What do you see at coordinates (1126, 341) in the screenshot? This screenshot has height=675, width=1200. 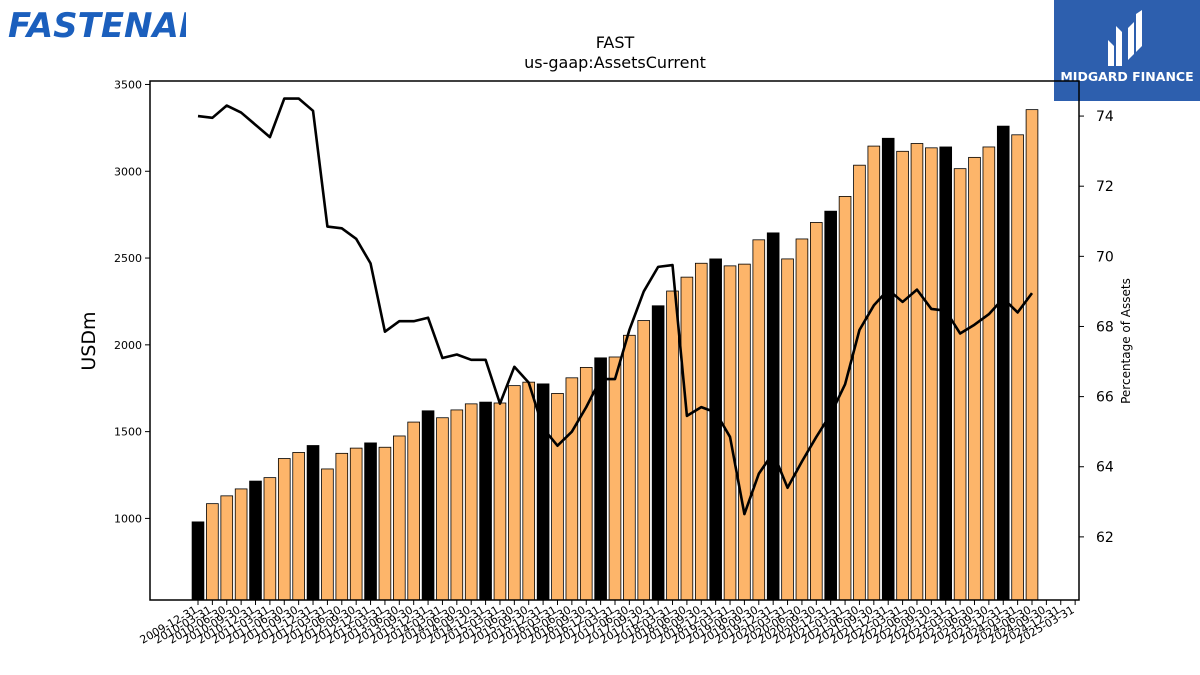 I see `y2-axis-label: Percentage of Assets` at bounding box center [1126, 341].